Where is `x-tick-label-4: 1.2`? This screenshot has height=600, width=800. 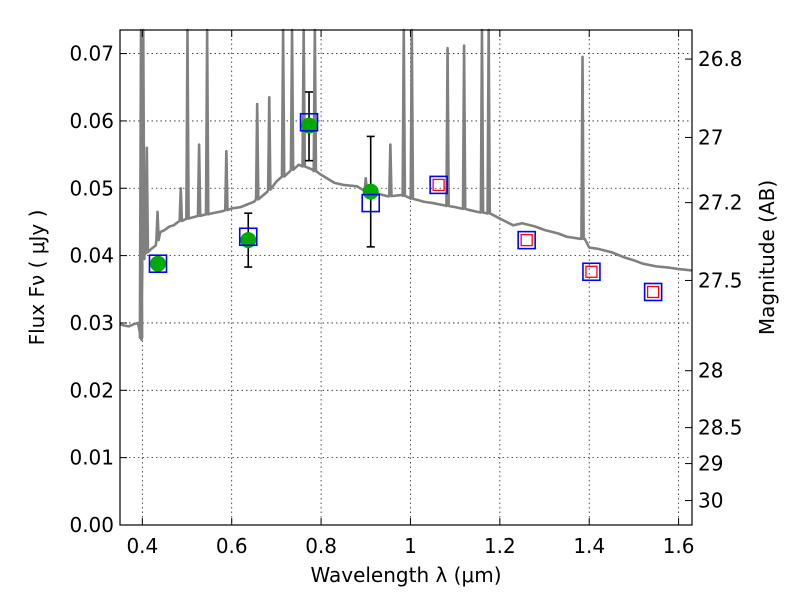 x-tick-label-4: 1.2 is located at coordinates (500, 546).